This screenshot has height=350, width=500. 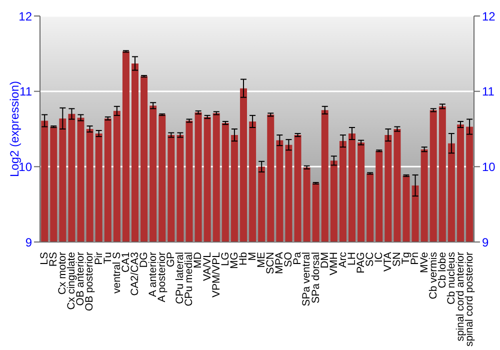 I want to click on y-axis-title: Log2 (expression), so click(x=14, y=129).